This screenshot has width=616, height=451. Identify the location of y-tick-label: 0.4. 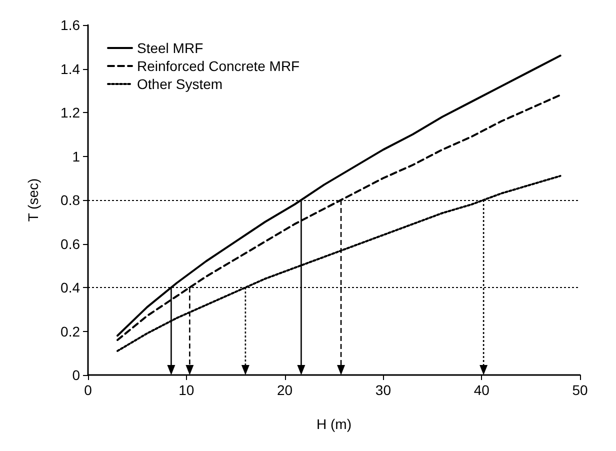
(70, 288).